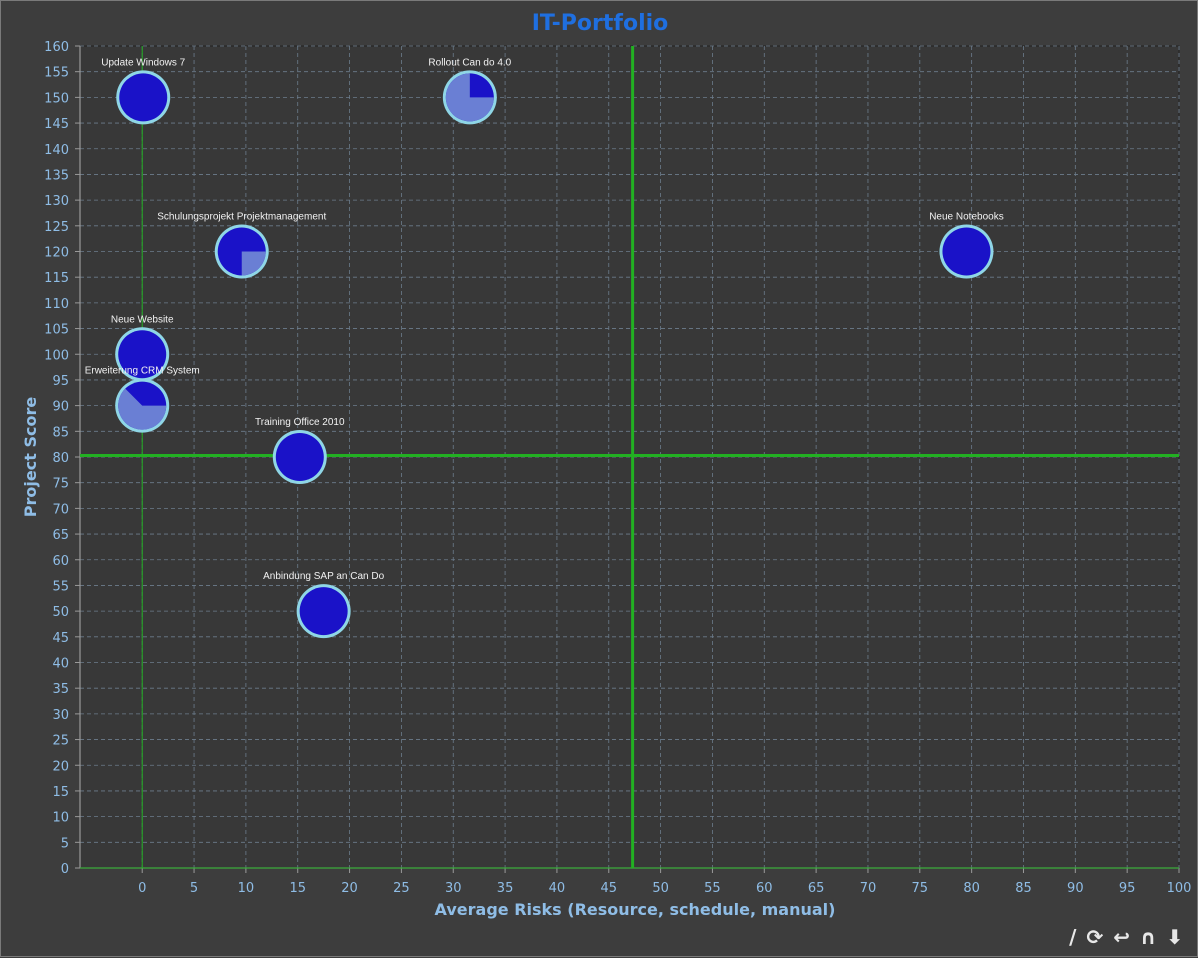 This screenshot has width=1198, height=958. What do you see at coordinates (241, 245) in the screenshot?
I see `bubble: Schulungsprojekt Projektmanagement` at bounding box center [241, 245].